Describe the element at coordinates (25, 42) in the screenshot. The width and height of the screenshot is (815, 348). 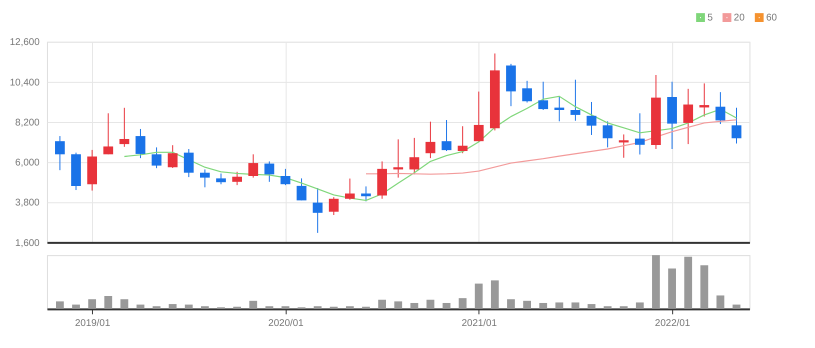
I see `y-tick-label: 12,600` at that location.